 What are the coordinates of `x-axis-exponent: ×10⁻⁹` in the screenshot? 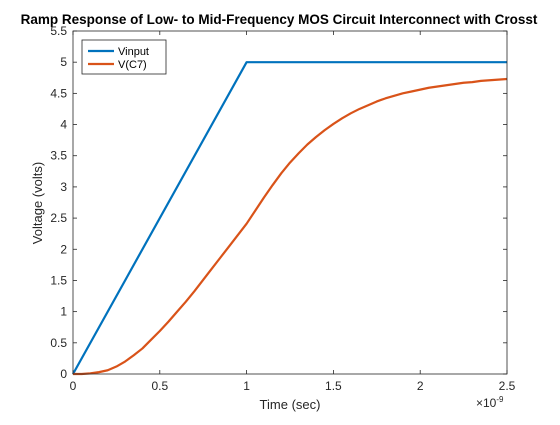 It's located at (490, 402).